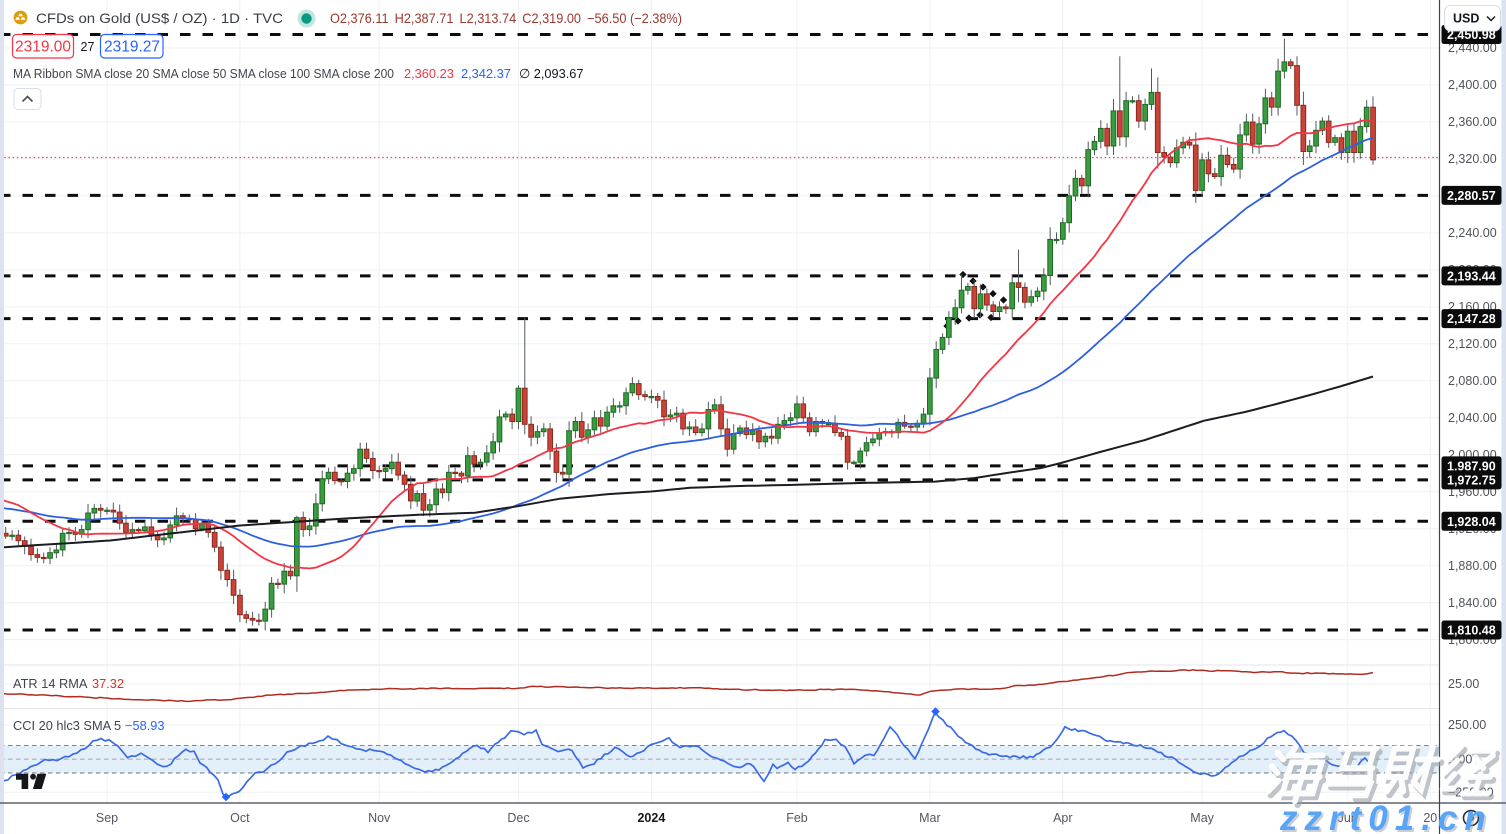  What do you see at coordinates (88, 47) in the screenshot?
I see `svg-text: 27` at bounding box center [88, 47].